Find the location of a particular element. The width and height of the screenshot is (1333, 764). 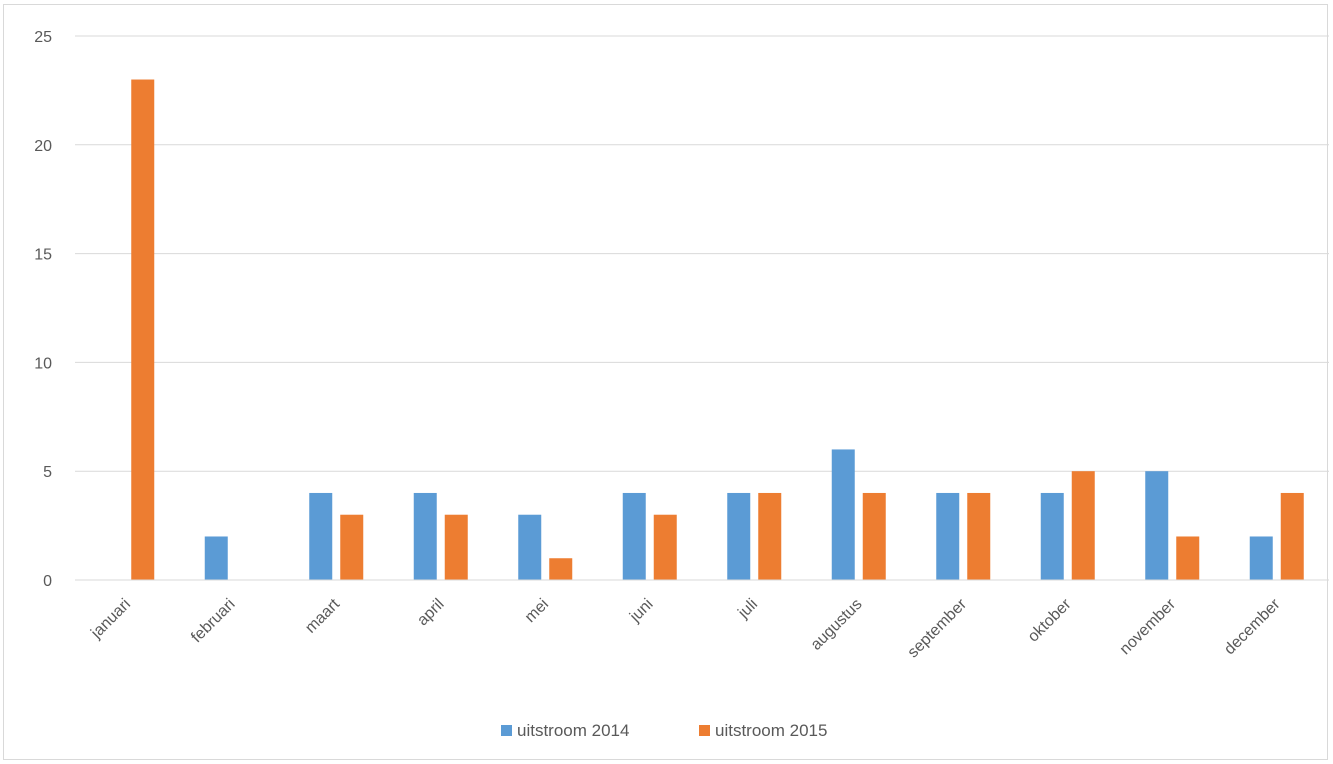

x-tick-label: juni is located at coordinates (641, 611).